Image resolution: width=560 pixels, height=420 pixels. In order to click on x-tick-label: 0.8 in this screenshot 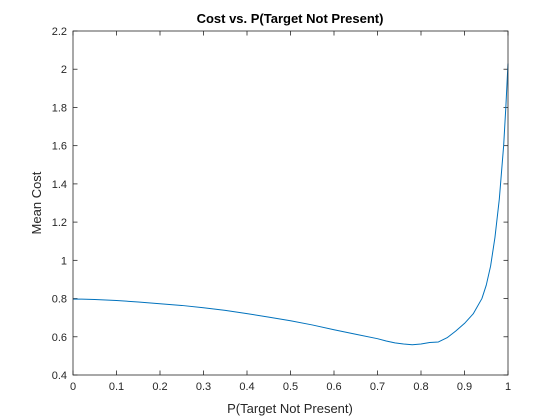, I will do `click(420, 387)`.